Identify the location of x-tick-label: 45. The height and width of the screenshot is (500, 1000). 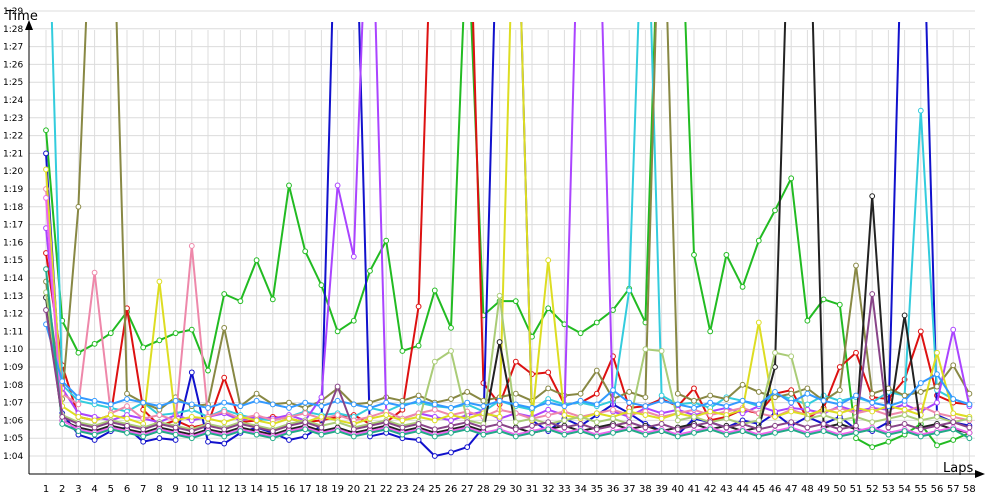
(758, 489).